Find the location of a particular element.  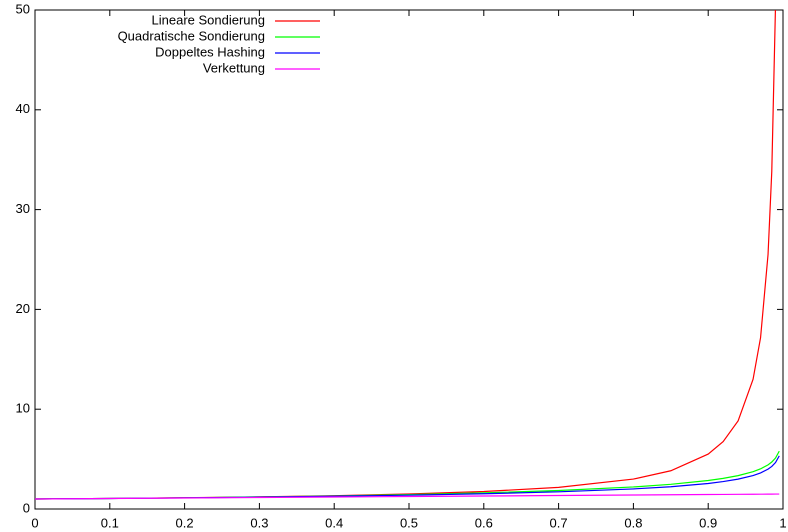

x-tick-label: 0.3 is located at coordinates (259, 522).